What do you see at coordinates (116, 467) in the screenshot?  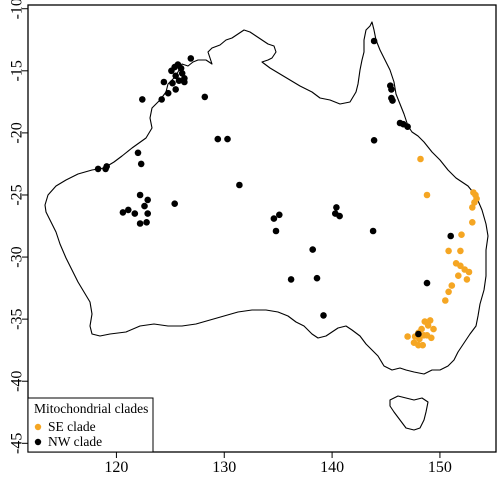 I see `x-tick-label: 120` at bounding box center [116, 467].